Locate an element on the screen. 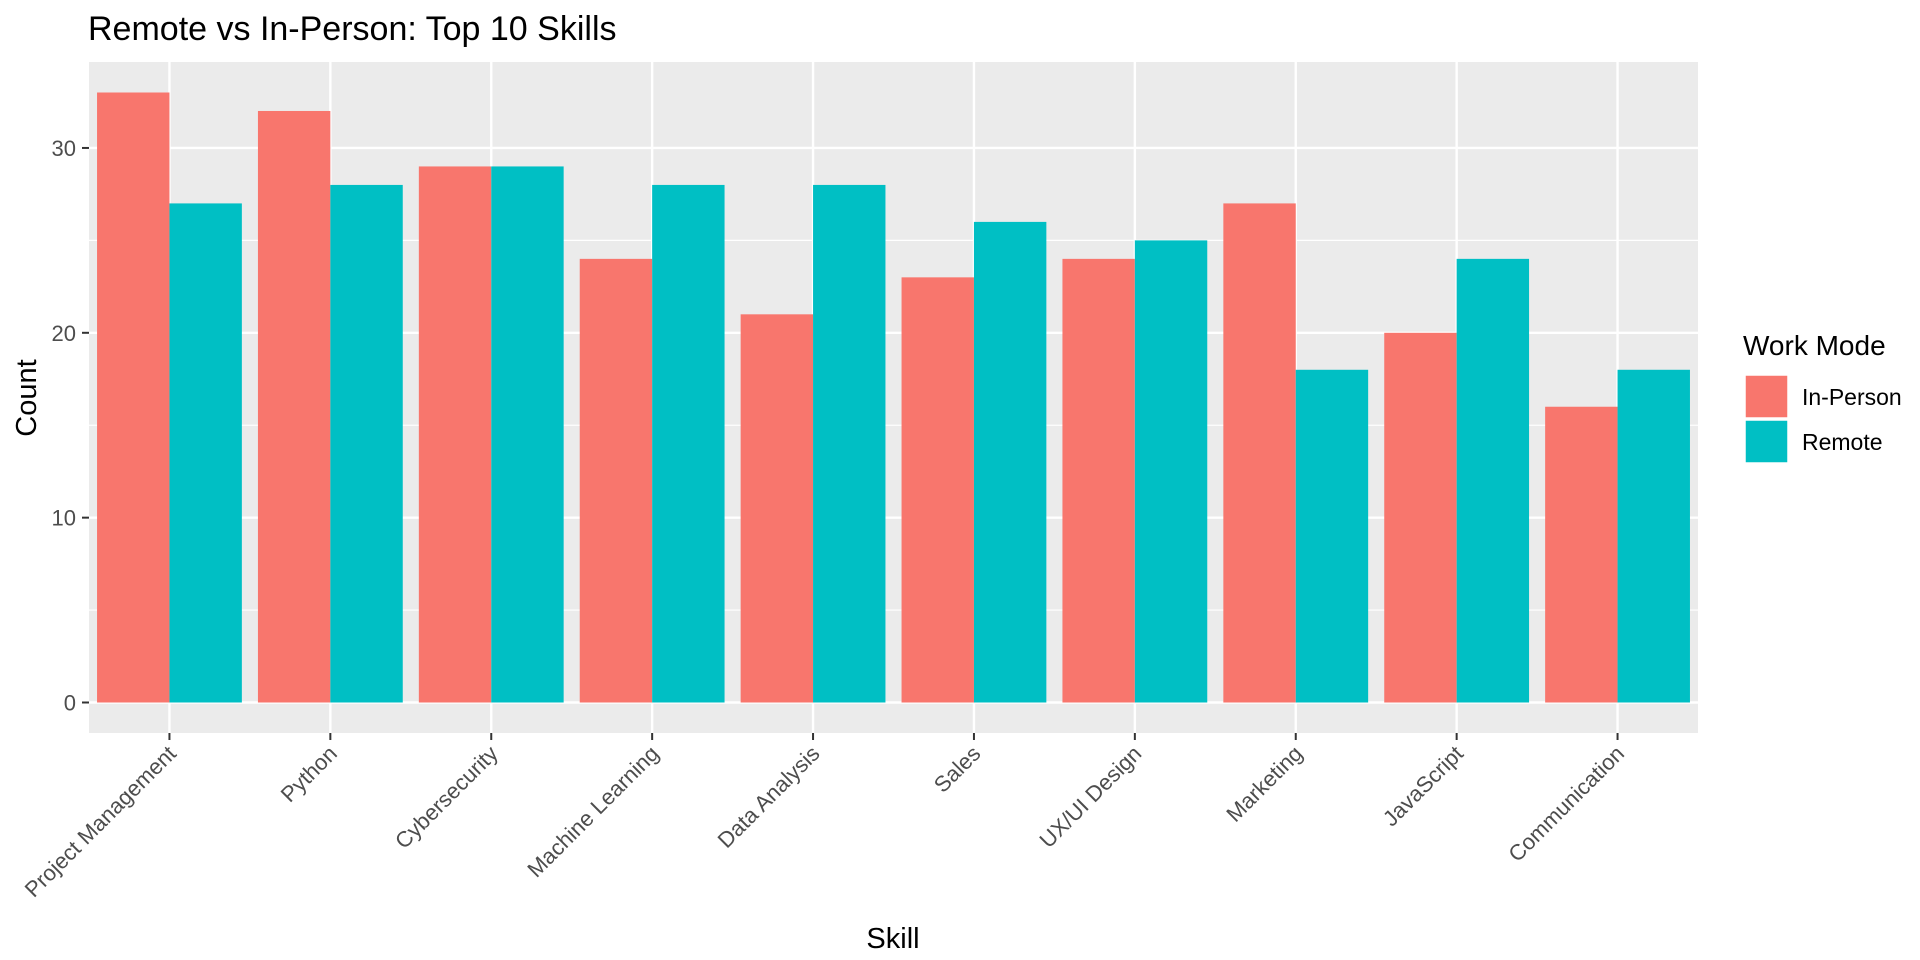 This screenshot has width=1920, height=960. x-tick-label: Machine Learning is located at coordinates (592, 811).